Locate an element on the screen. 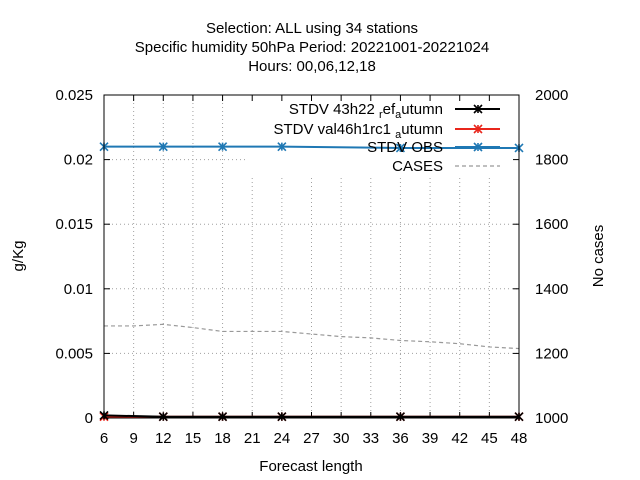 The width and height of the screenshot is (640, 480). y-tick-label: 0 is located at coordinates (89, 418).